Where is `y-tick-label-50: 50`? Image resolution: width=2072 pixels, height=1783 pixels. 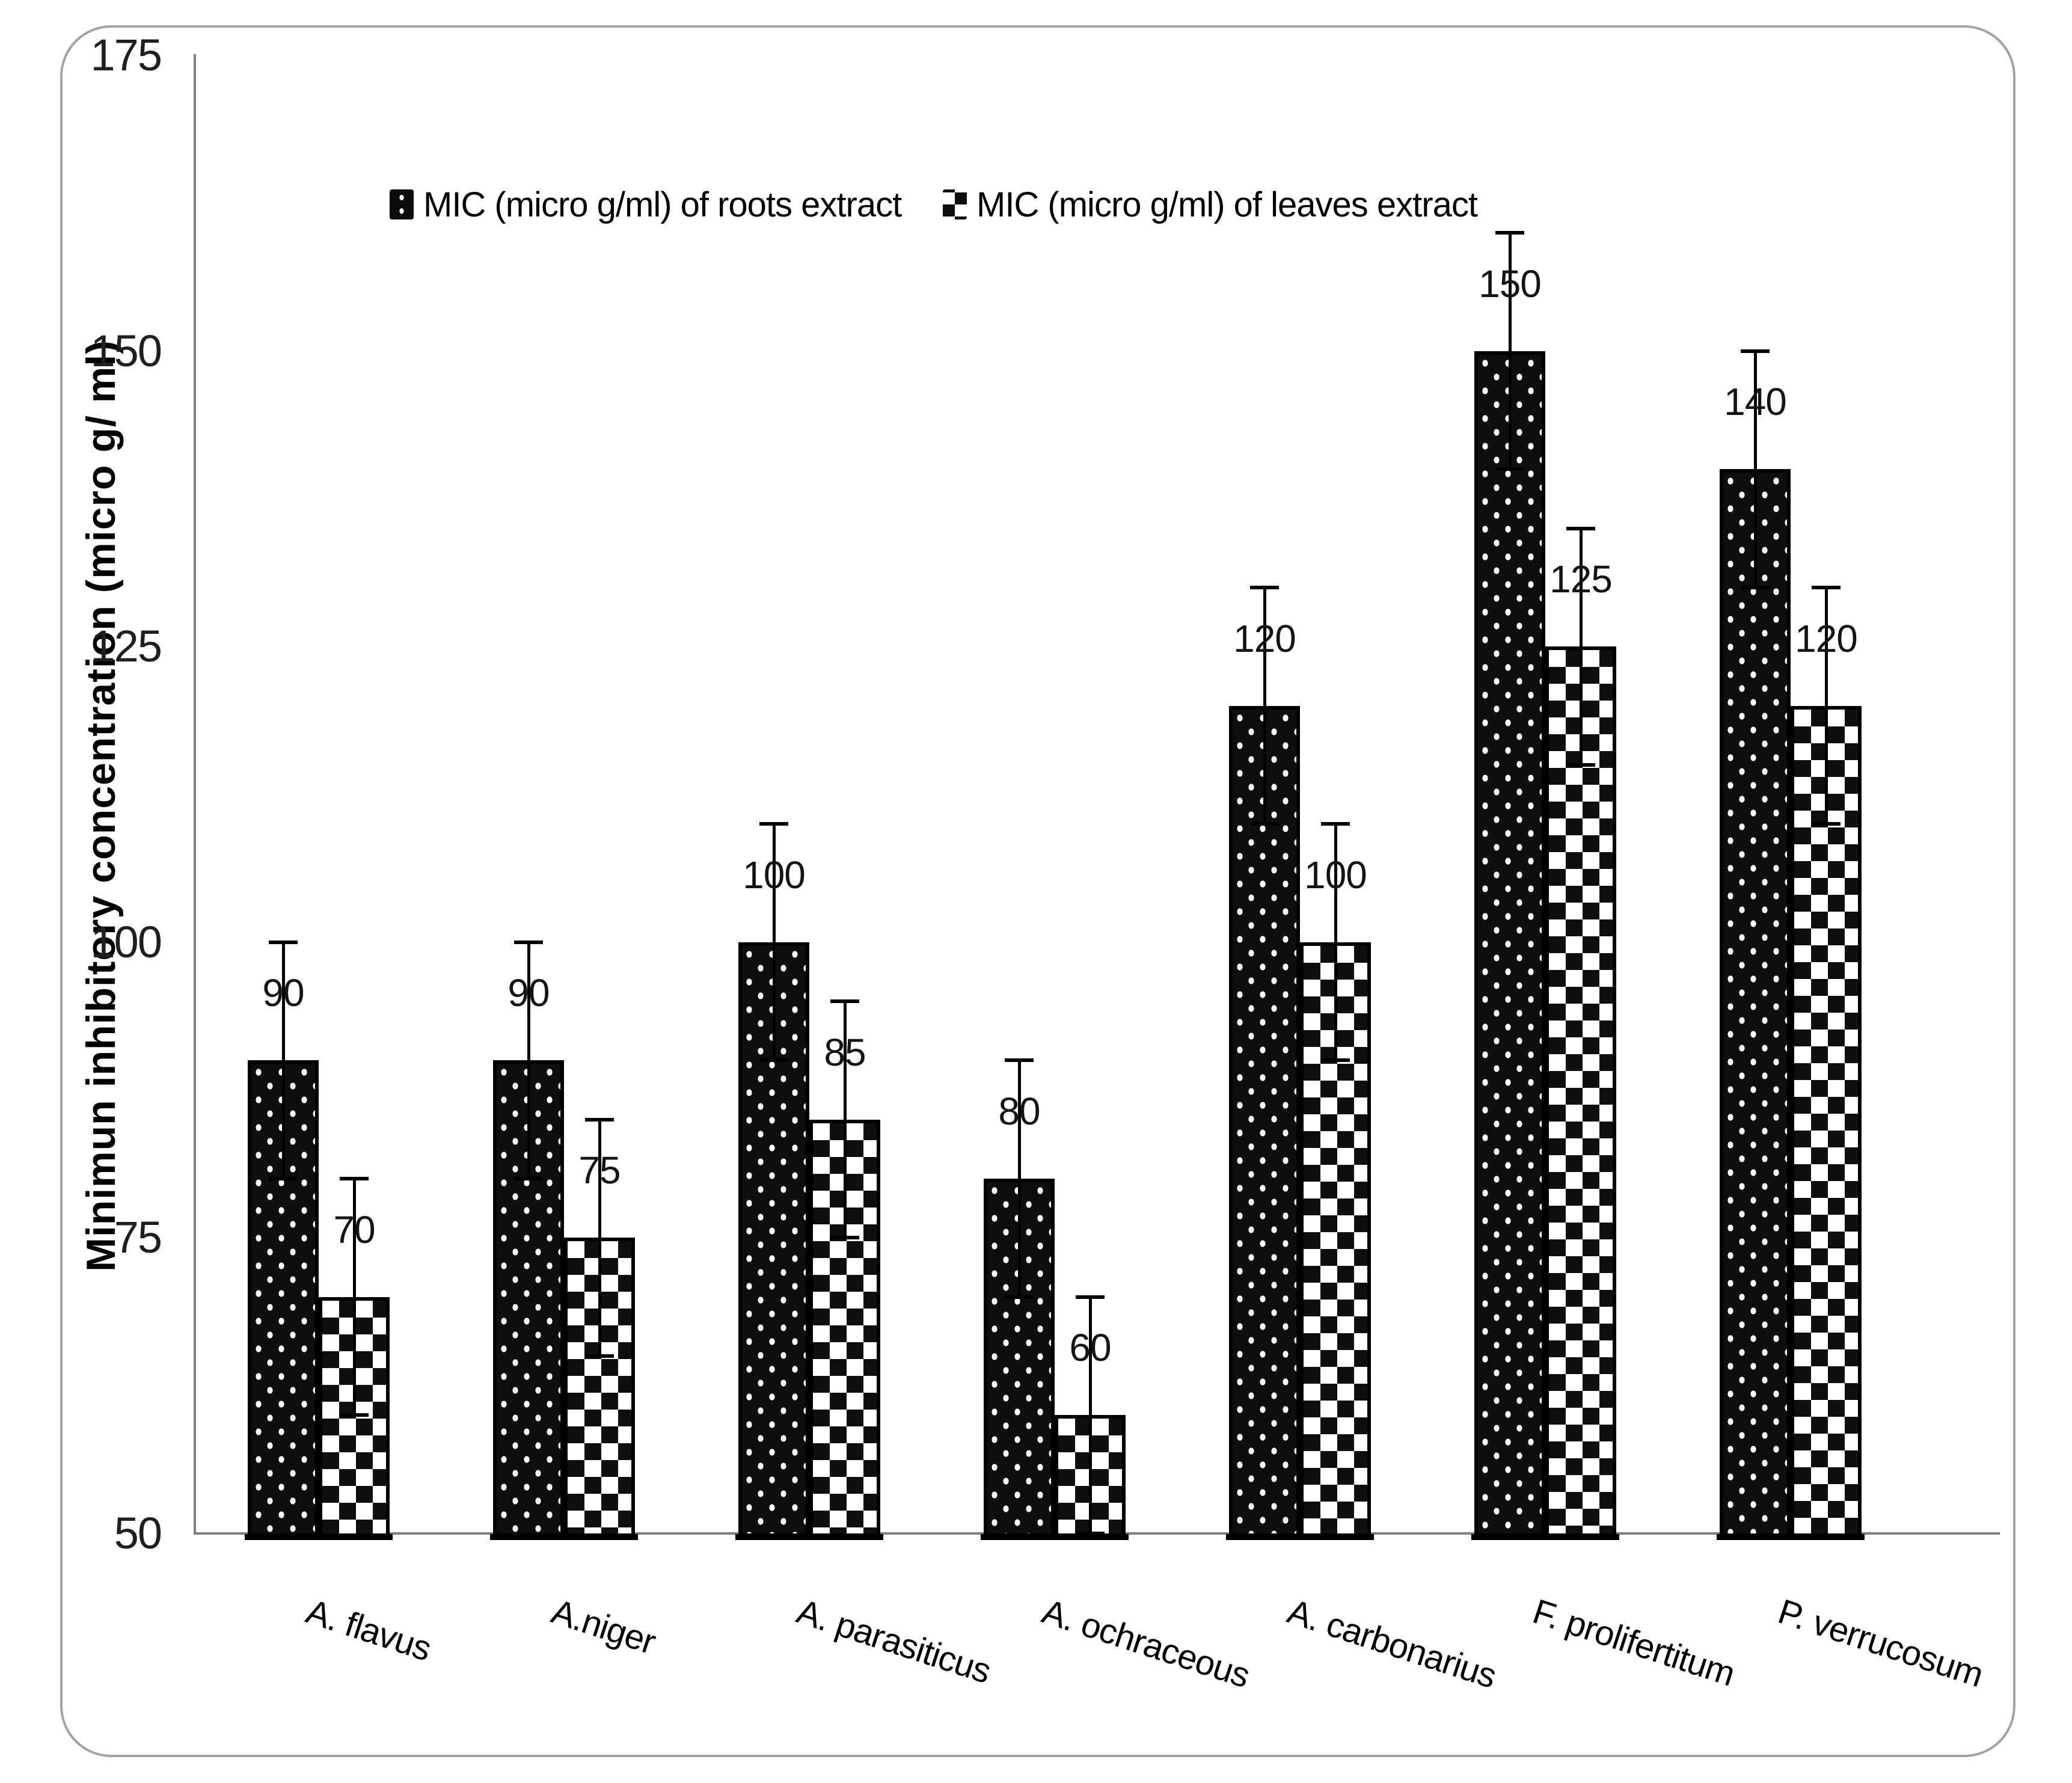
y-tick-label-50: 50 is located at coordinates (138, 1533).